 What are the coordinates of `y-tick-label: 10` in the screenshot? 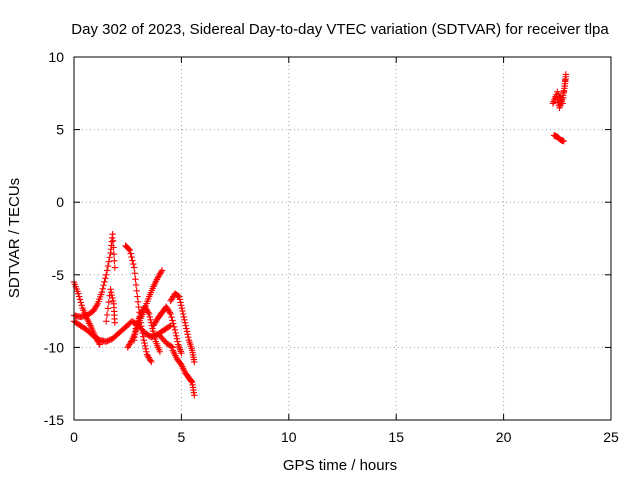 It's located at (56, 57).